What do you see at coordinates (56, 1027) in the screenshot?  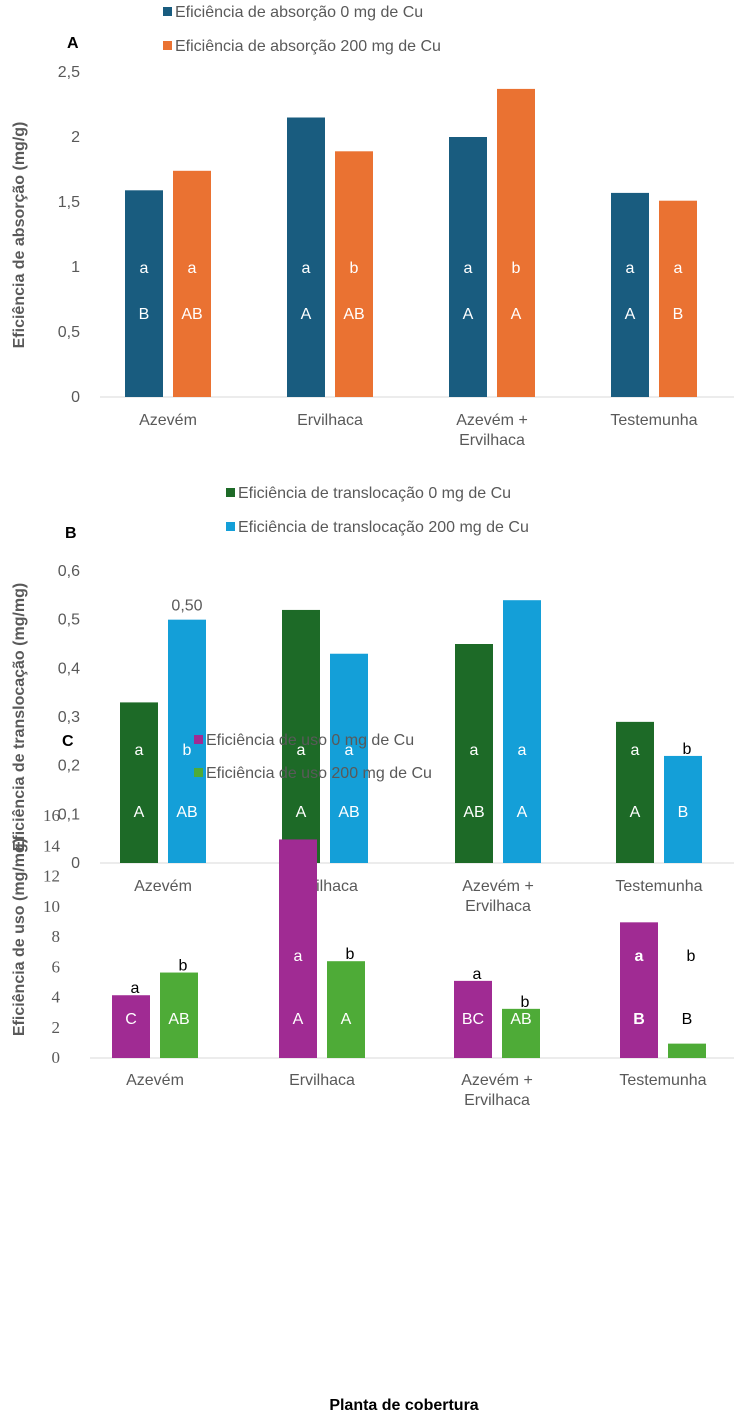 I see `y-tick-label: 2` at bounding box center [56, 1027].